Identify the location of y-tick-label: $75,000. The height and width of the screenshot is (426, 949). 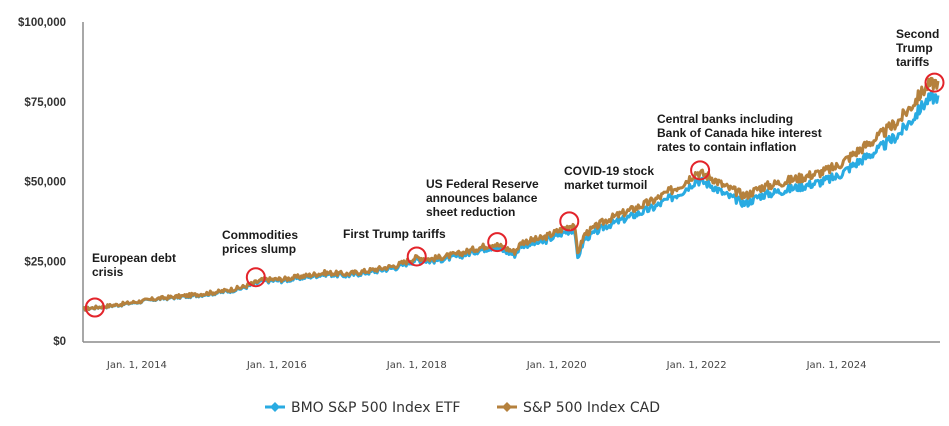
(45, 103).